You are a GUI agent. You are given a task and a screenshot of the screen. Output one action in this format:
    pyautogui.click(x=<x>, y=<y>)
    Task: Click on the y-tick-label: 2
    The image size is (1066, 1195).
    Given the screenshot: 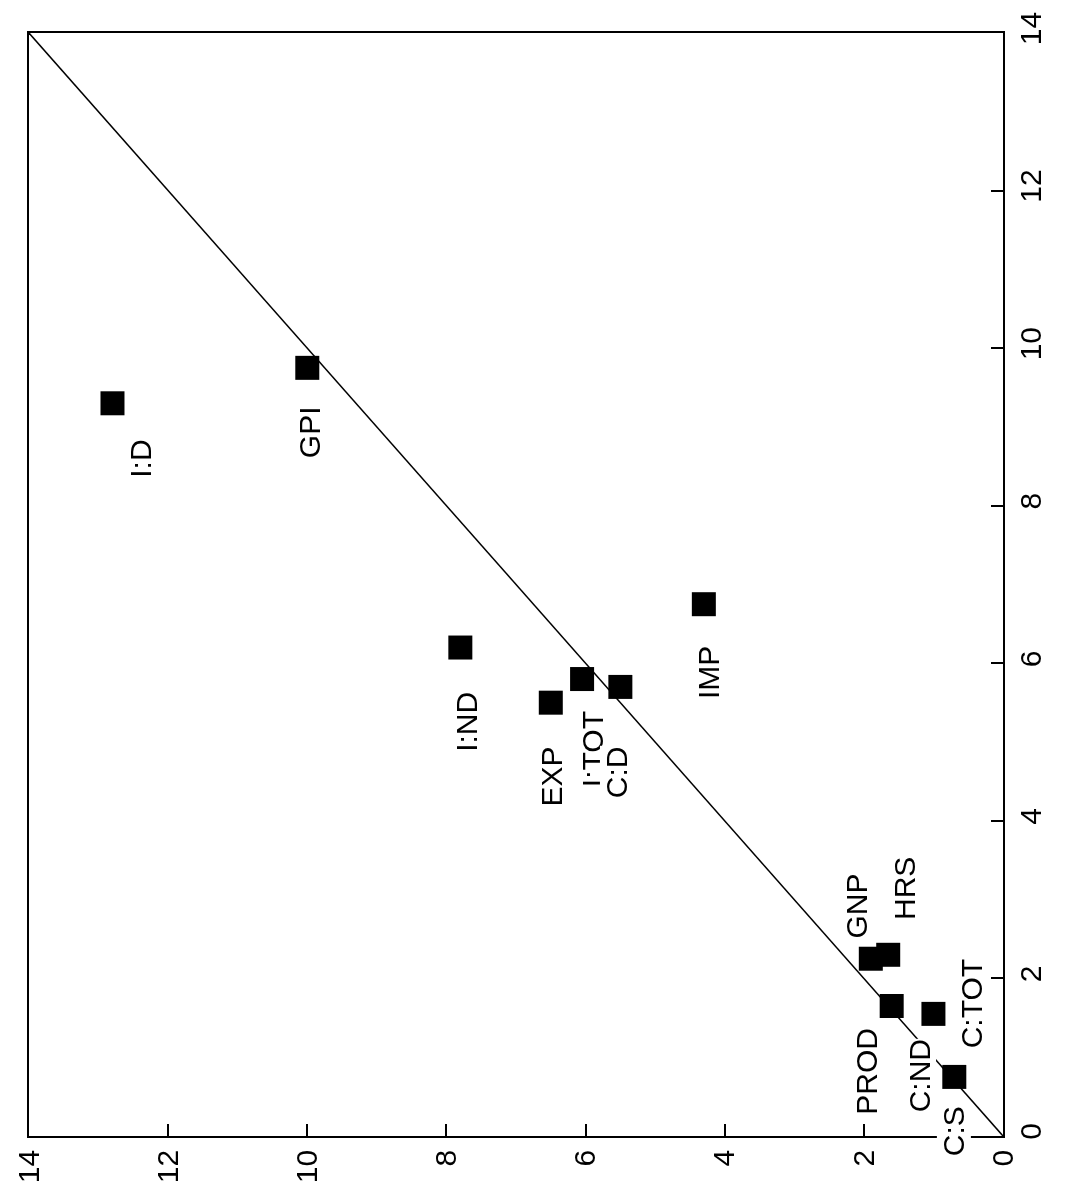 What is the action you would take?
    pyautogui.click(x=1030, y=974)
    